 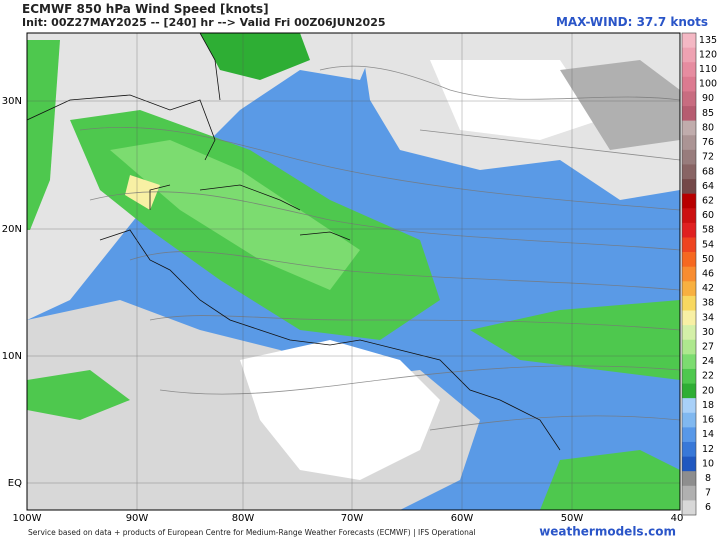 I want to click on lat-label: EQ, so click(x=15, y=483).